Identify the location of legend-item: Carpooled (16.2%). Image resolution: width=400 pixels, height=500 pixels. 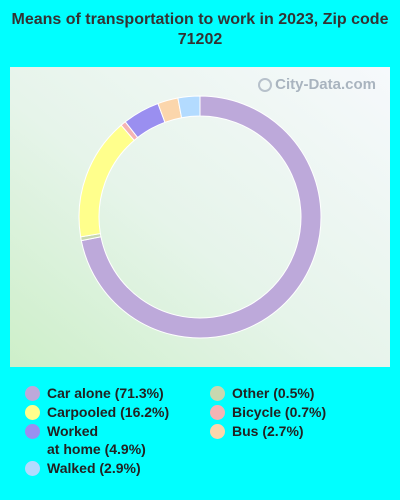
(97, 412).